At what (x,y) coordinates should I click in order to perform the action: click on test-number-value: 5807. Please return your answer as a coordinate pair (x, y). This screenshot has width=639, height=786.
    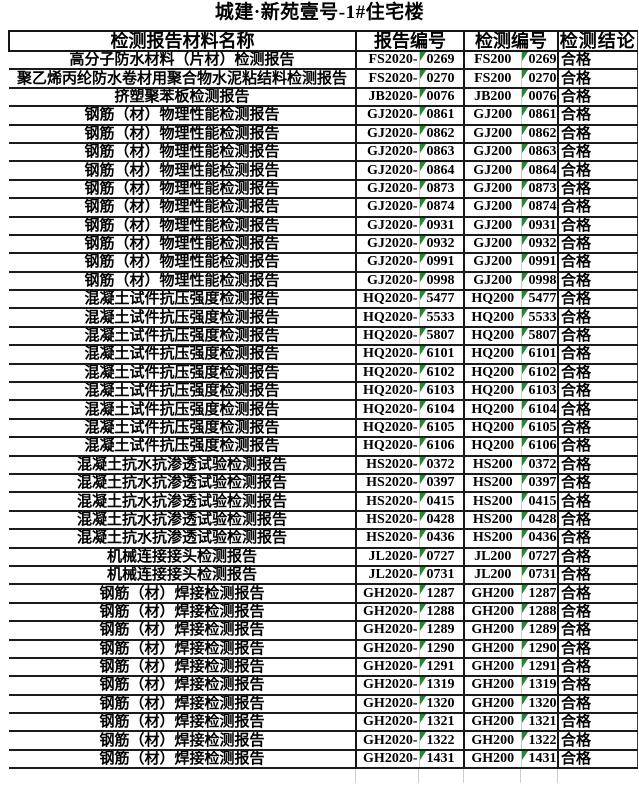
    Looking at the image, I should click on (542, 336).